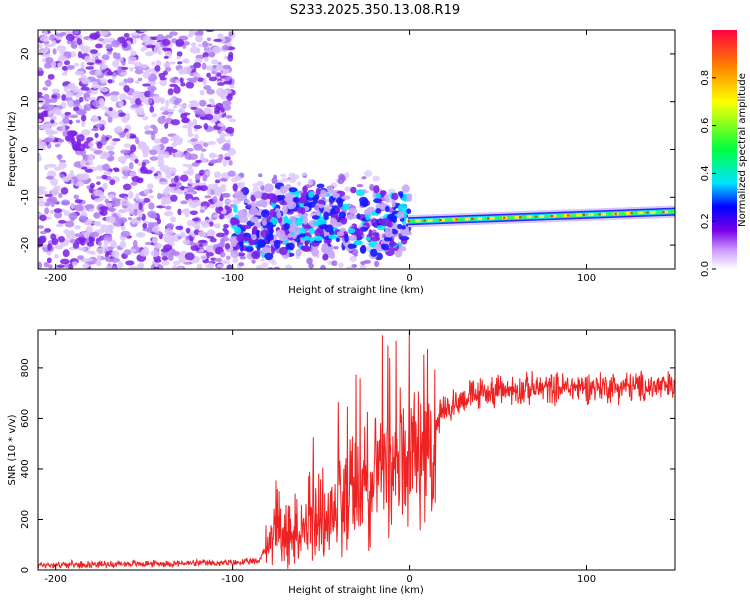 This screenshot has height=604, width=750. What do you see at coordinates (12, 149) in the screenshot?
I see `heatmap-y-label: Frequency (Hz)` at bounding box center [12, 149].